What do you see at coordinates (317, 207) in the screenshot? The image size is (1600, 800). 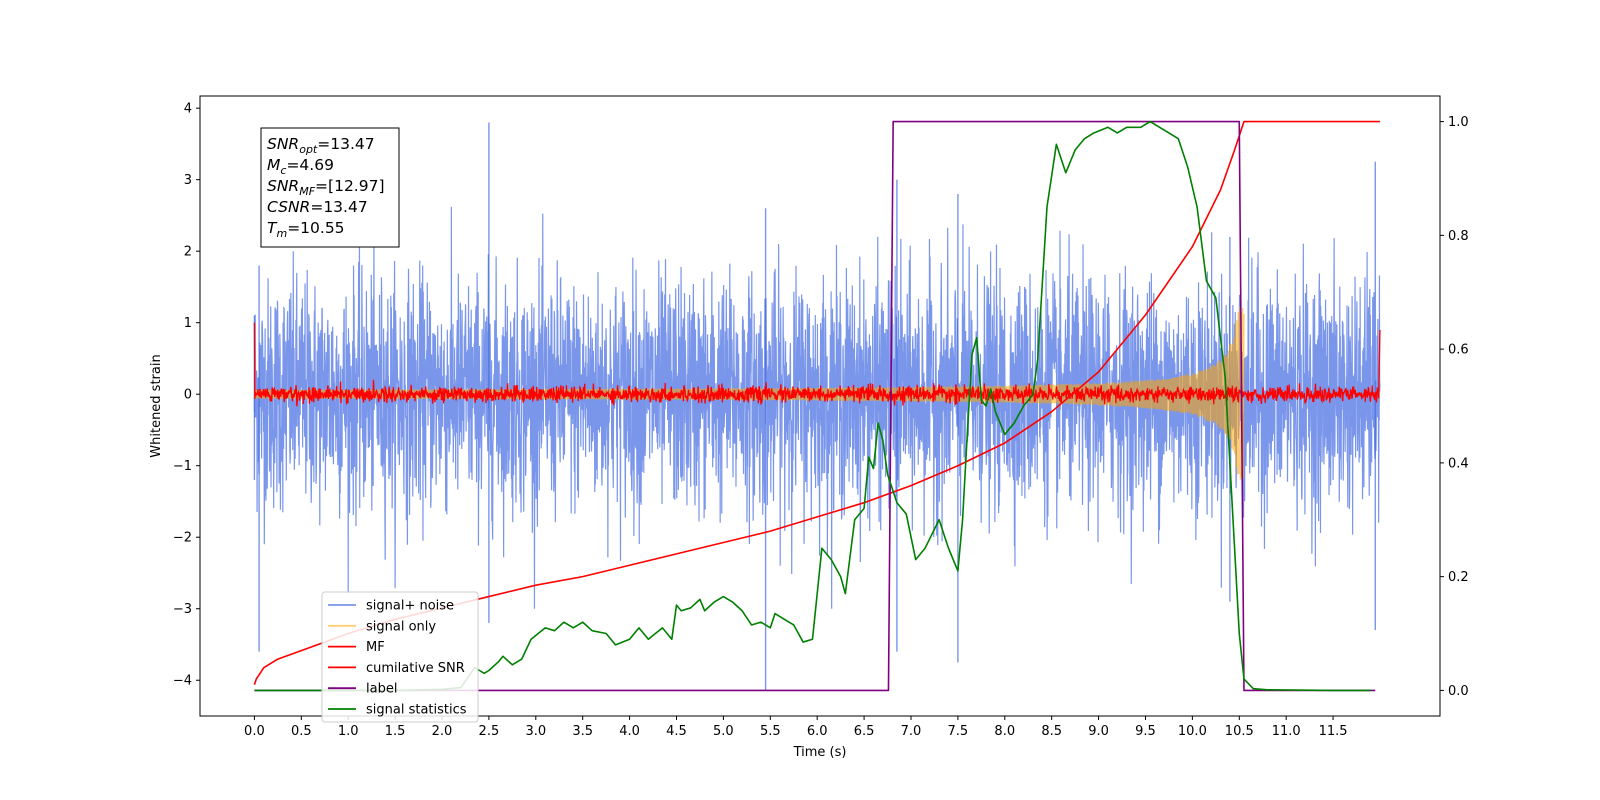 I see `annotation-line-3: CSNR=13.47` at bounding box center [317, 207].